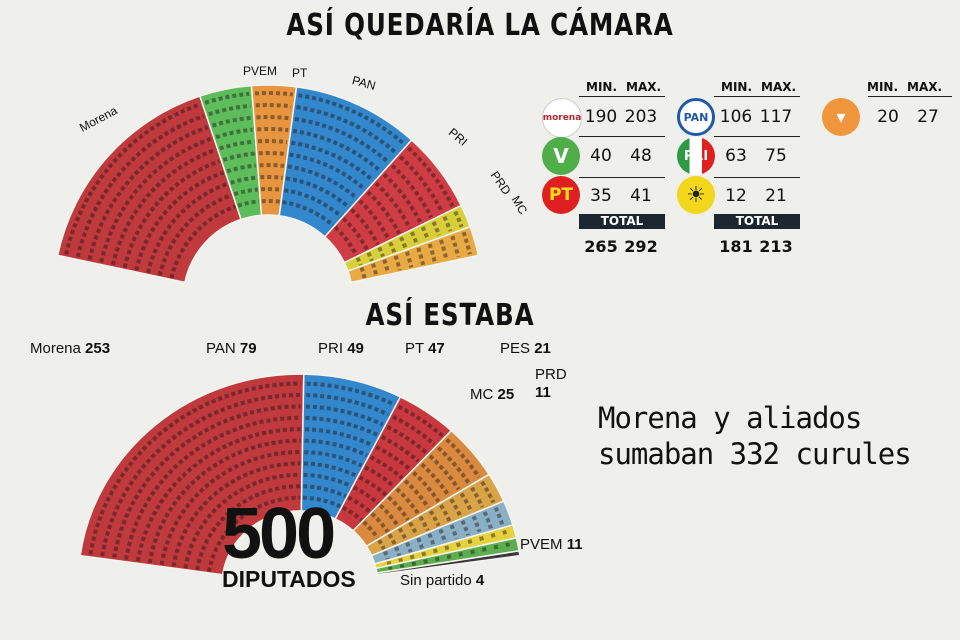  I want to click on label-sin-partido: Sin partido 4, so click(442, 580).